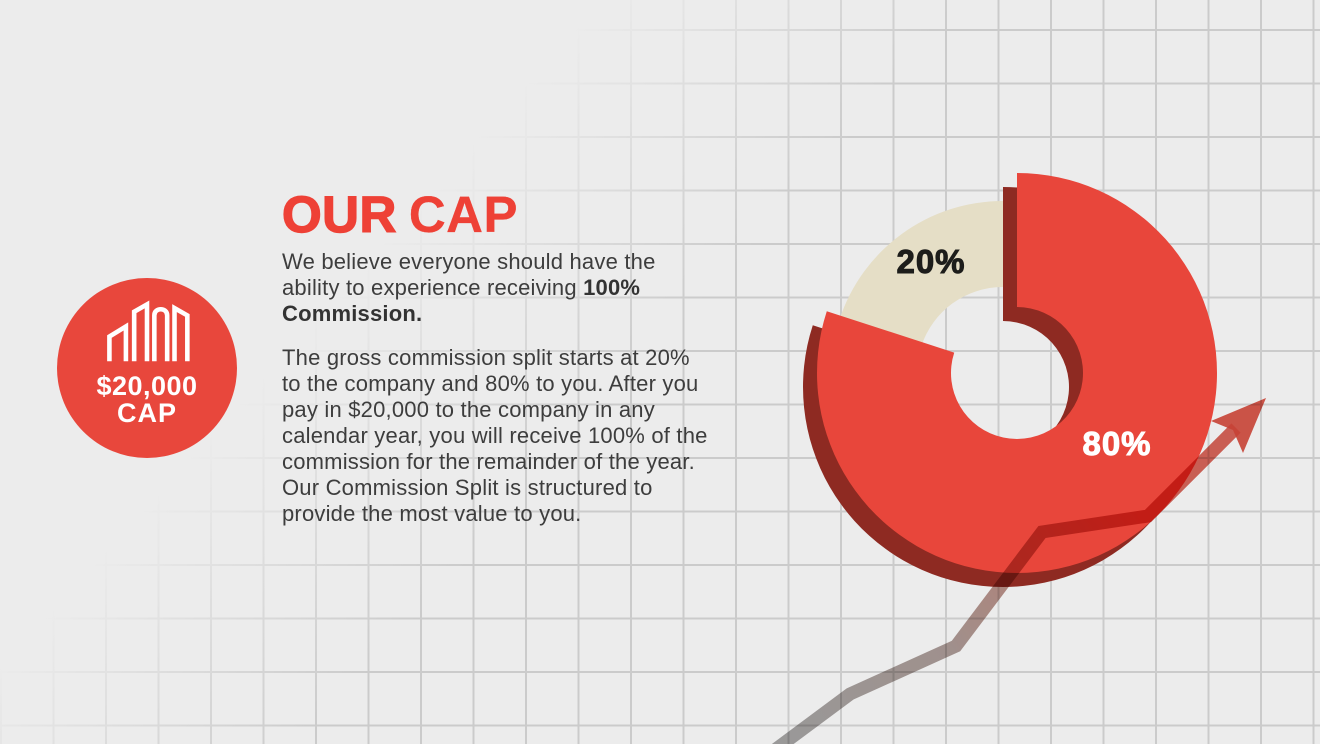 This screenshot has height=744, width=1320. I want to click on cap-badge: $20,000 CAP, so click(147, 368).